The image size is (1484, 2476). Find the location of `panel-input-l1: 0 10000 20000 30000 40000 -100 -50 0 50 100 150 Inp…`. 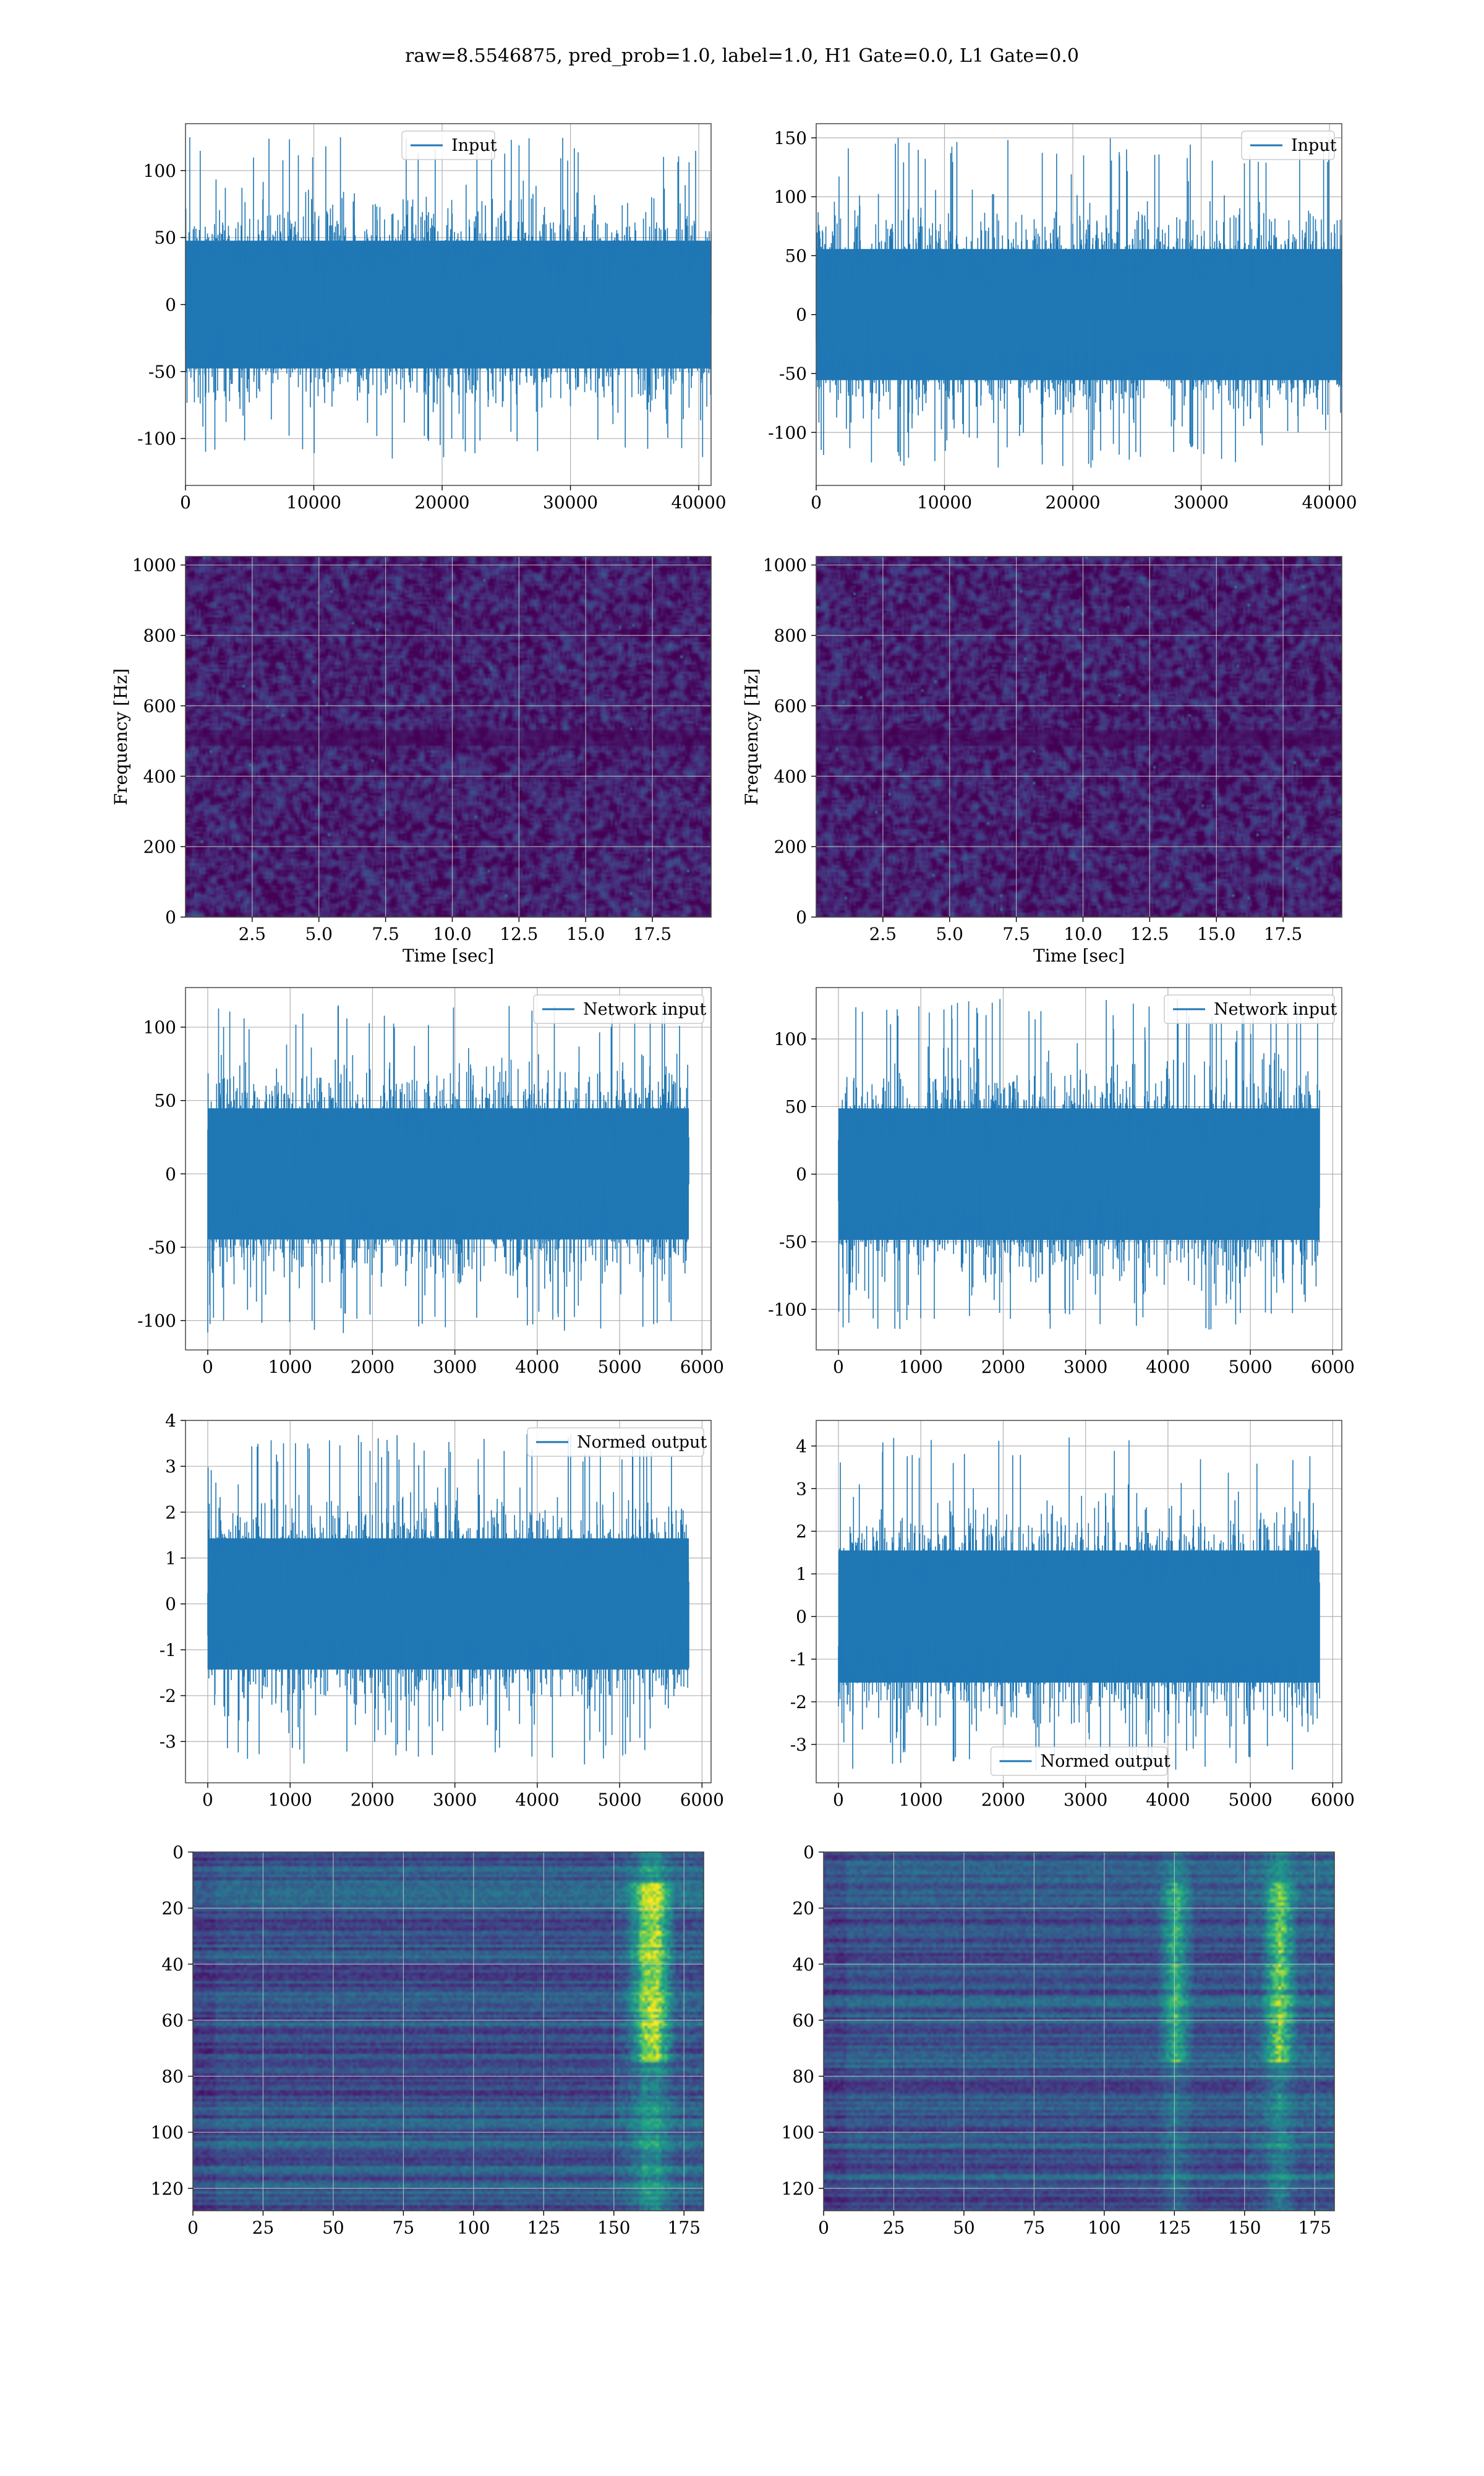

panel-input-l1: 0 10000 20000 30000 40000 -100 -50 0 50 100 150 Inp… is located at coordinates (1062, 318).